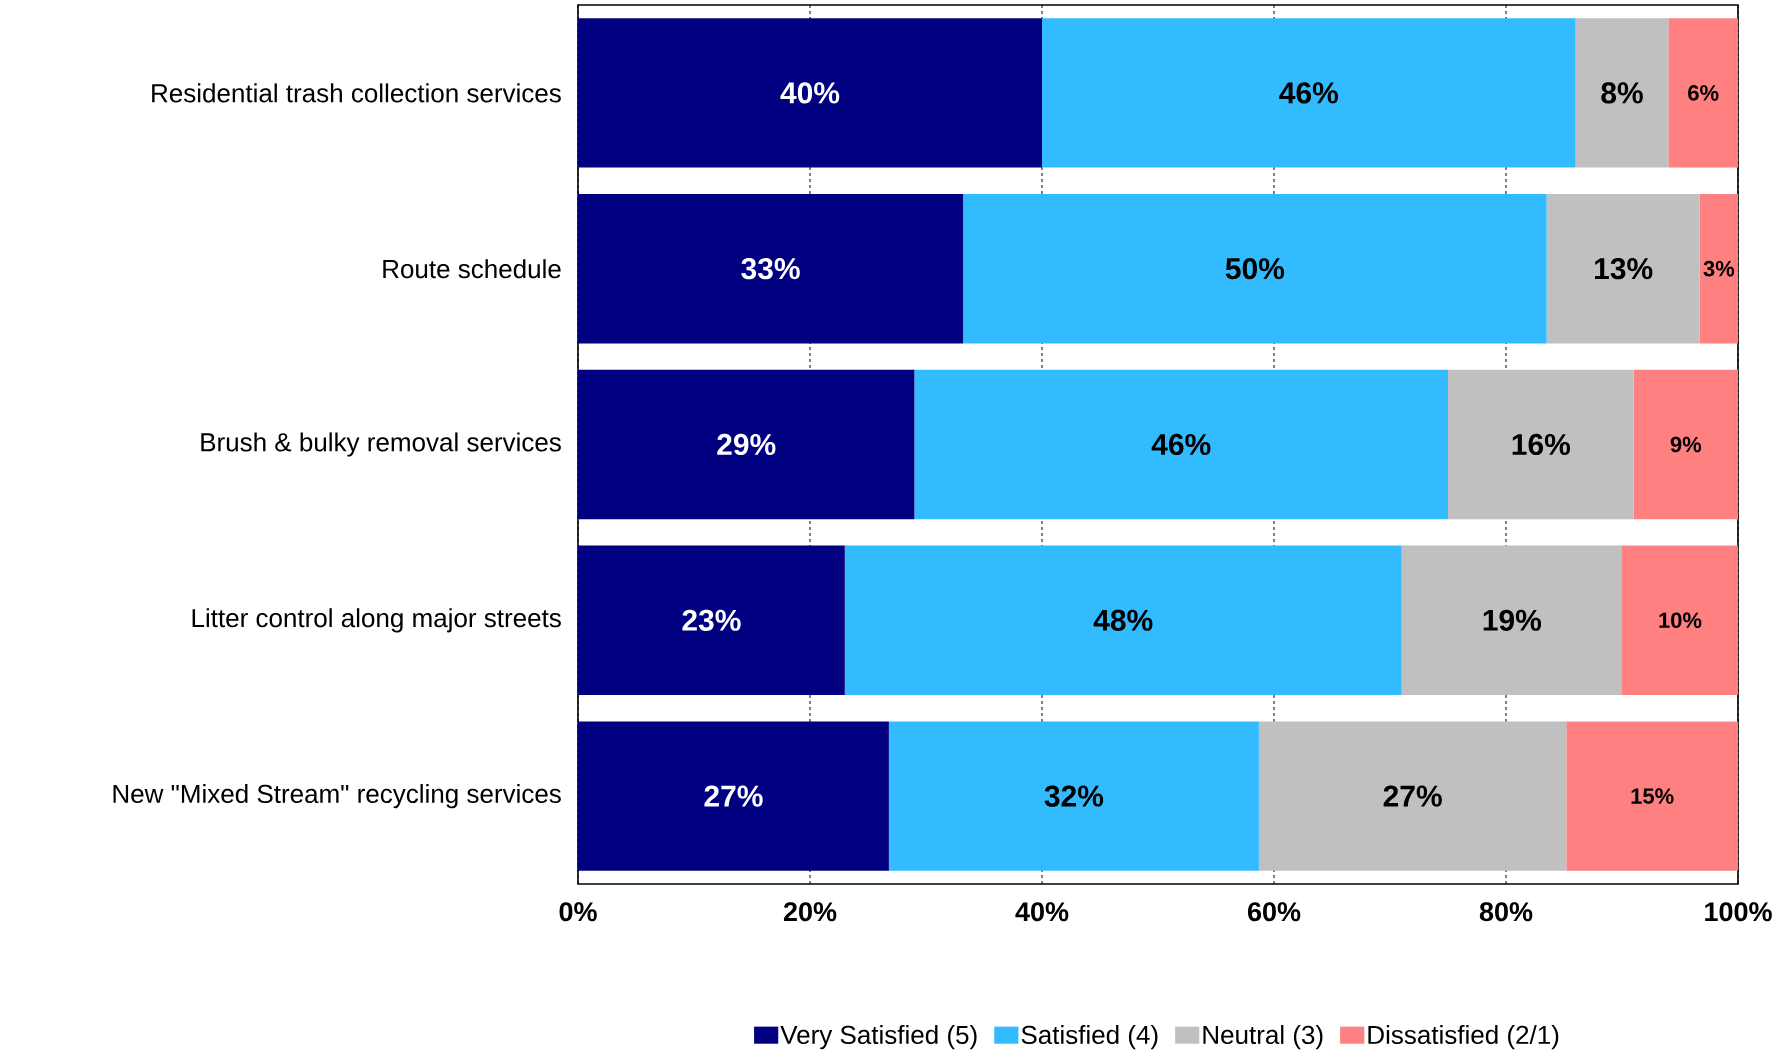 This screenshot has height=1056, width=1782. I want to click on x-tick-label: 60%, so click(1274, 912).